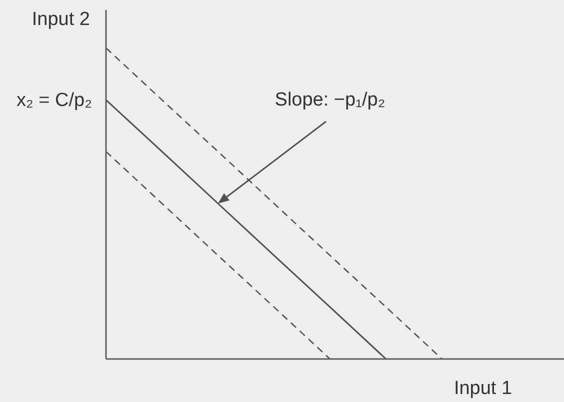  Describe the element at coordinates (330, 100) in the screenshot. I see `annotation: Slope: −p₁/p₂` at that location.